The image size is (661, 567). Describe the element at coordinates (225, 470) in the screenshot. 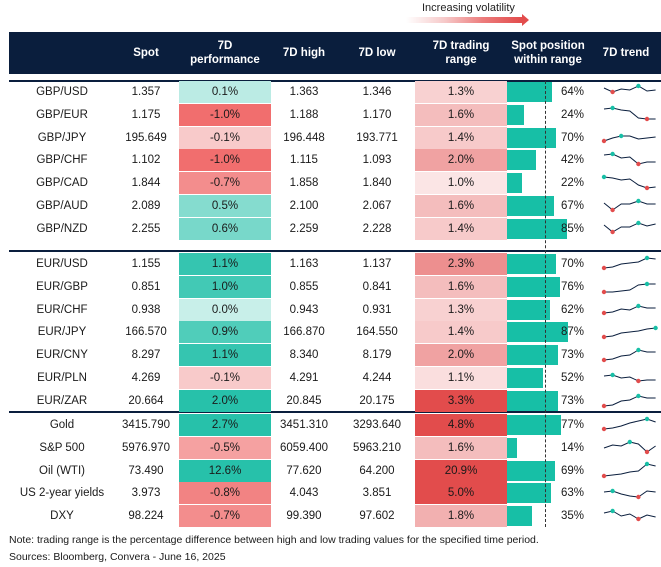

I see `performance-value: 12.6%` at that location.